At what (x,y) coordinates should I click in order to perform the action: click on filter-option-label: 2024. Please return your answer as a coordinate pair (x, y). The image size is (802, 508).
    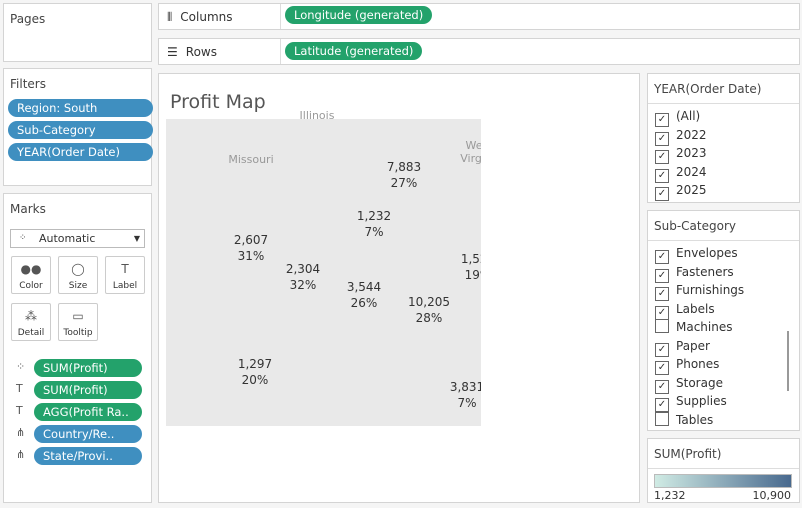
    Looking at the image, I should click on (691, 171).